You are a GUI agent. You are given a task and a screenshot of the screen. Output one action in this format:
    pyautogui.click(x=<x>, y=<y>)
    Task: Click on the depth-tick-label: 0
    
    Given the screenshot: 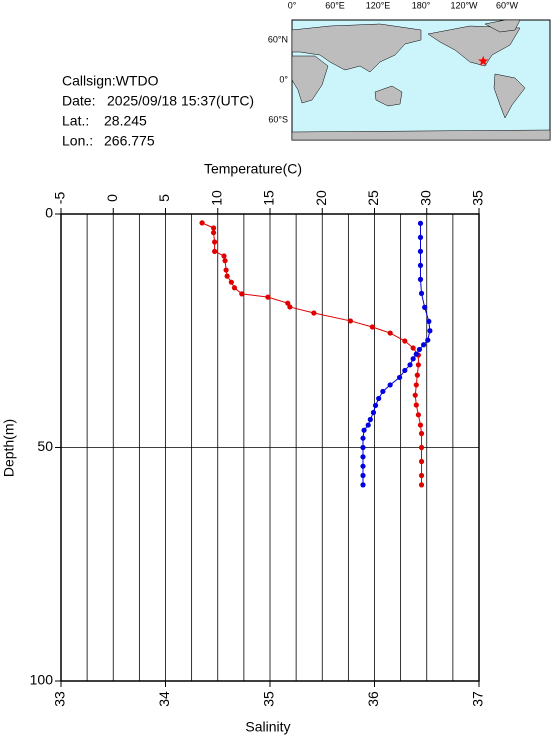 What is the action you would take?
    pyautogui.click(x=49, y=213)
    